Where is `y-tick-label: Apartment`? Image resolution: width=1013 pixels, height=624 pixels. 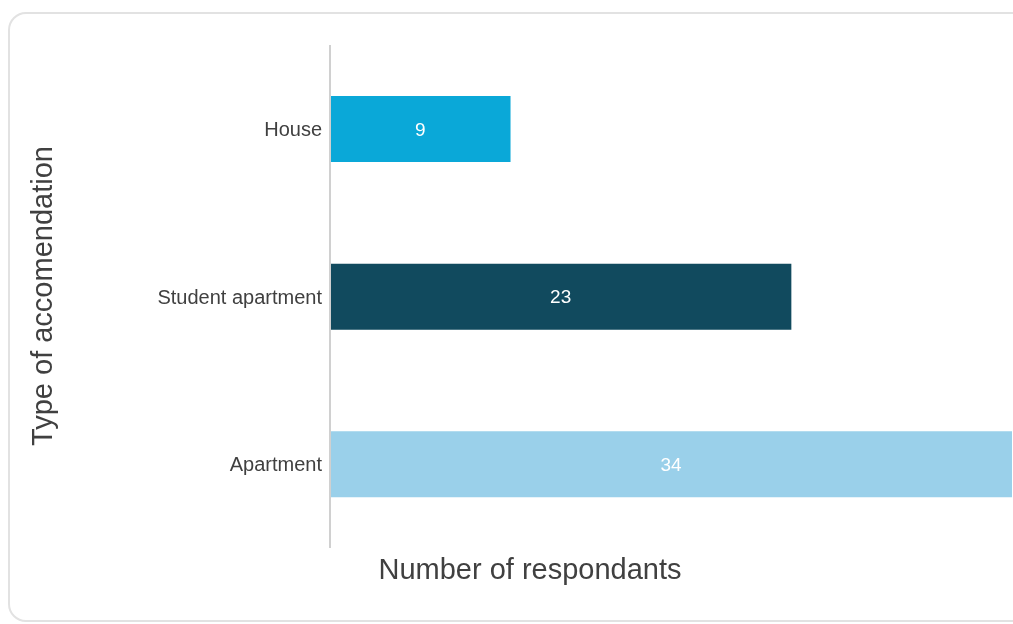
y-tick-label: Apartment is located at coordinates (276, 464).